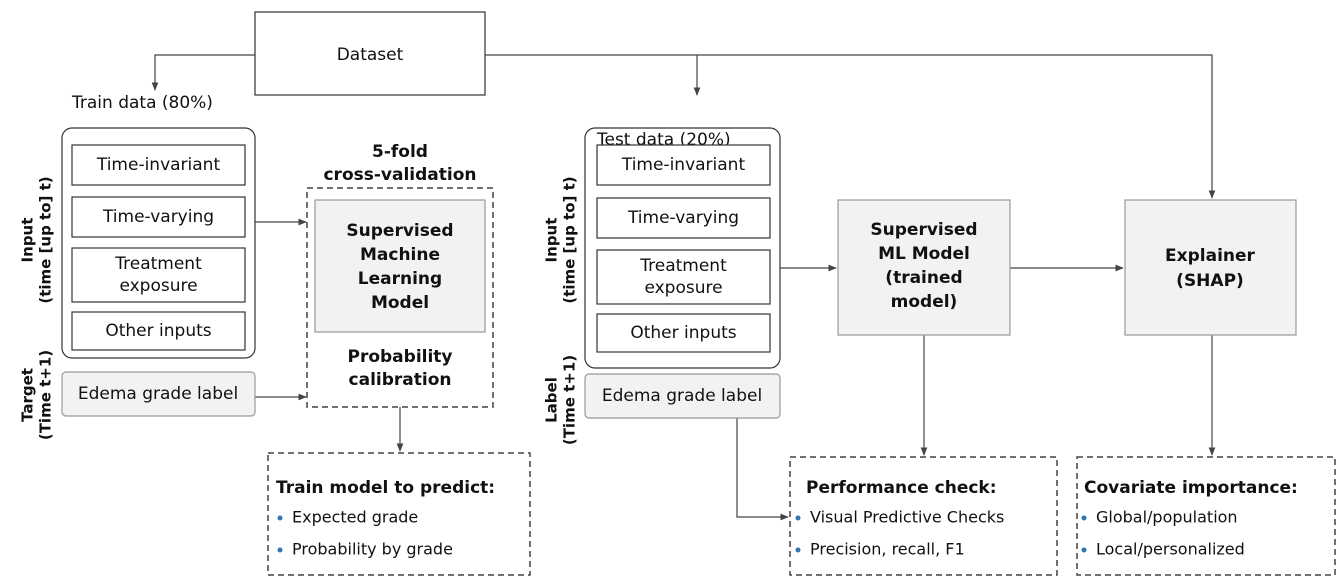  I want to click on calibration-label: calibration, so click(400, 380).